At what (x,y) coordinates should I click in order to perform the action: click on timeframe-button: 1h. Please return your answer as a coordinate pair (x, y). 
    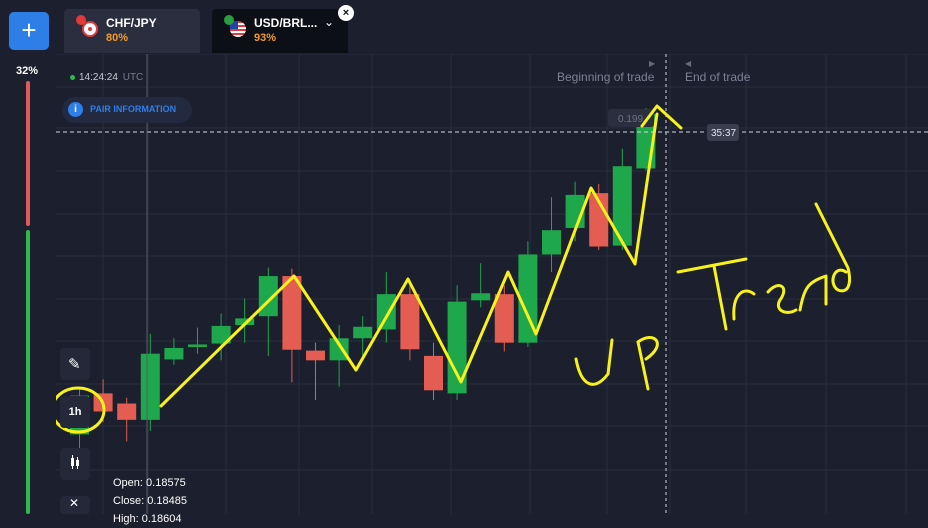
    Looking at the image, I should click on (75, 412).